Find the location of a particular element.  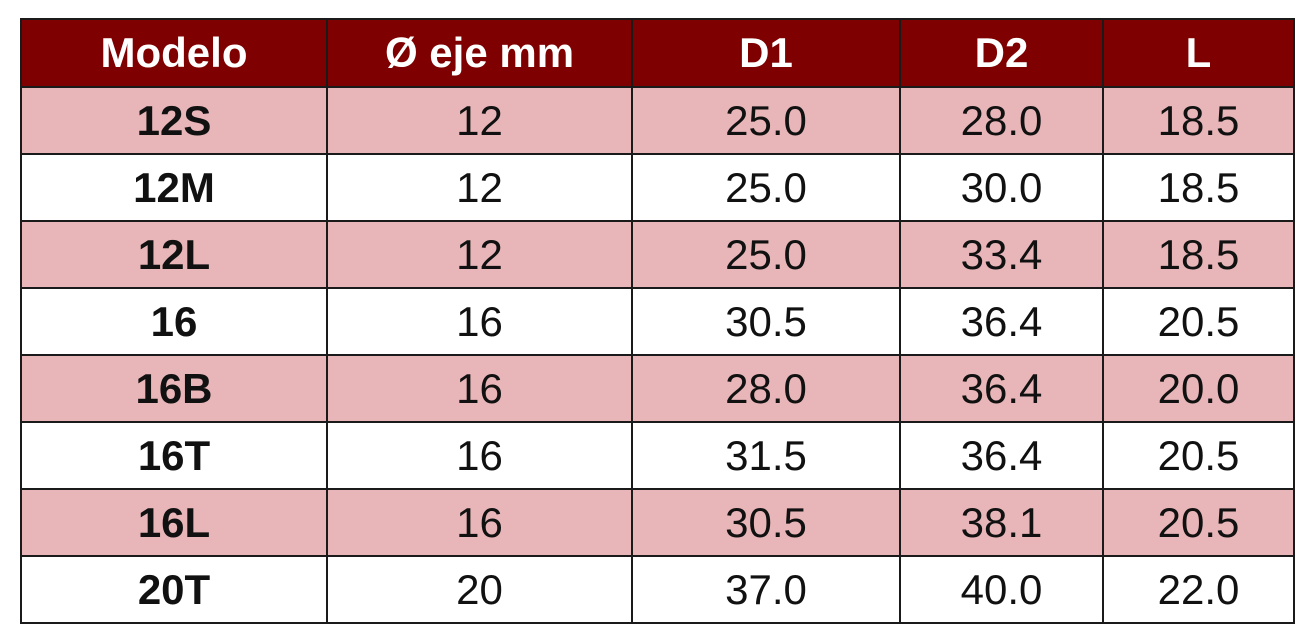

header-cell: Ø eje mm is located at coordinates (479, 53).